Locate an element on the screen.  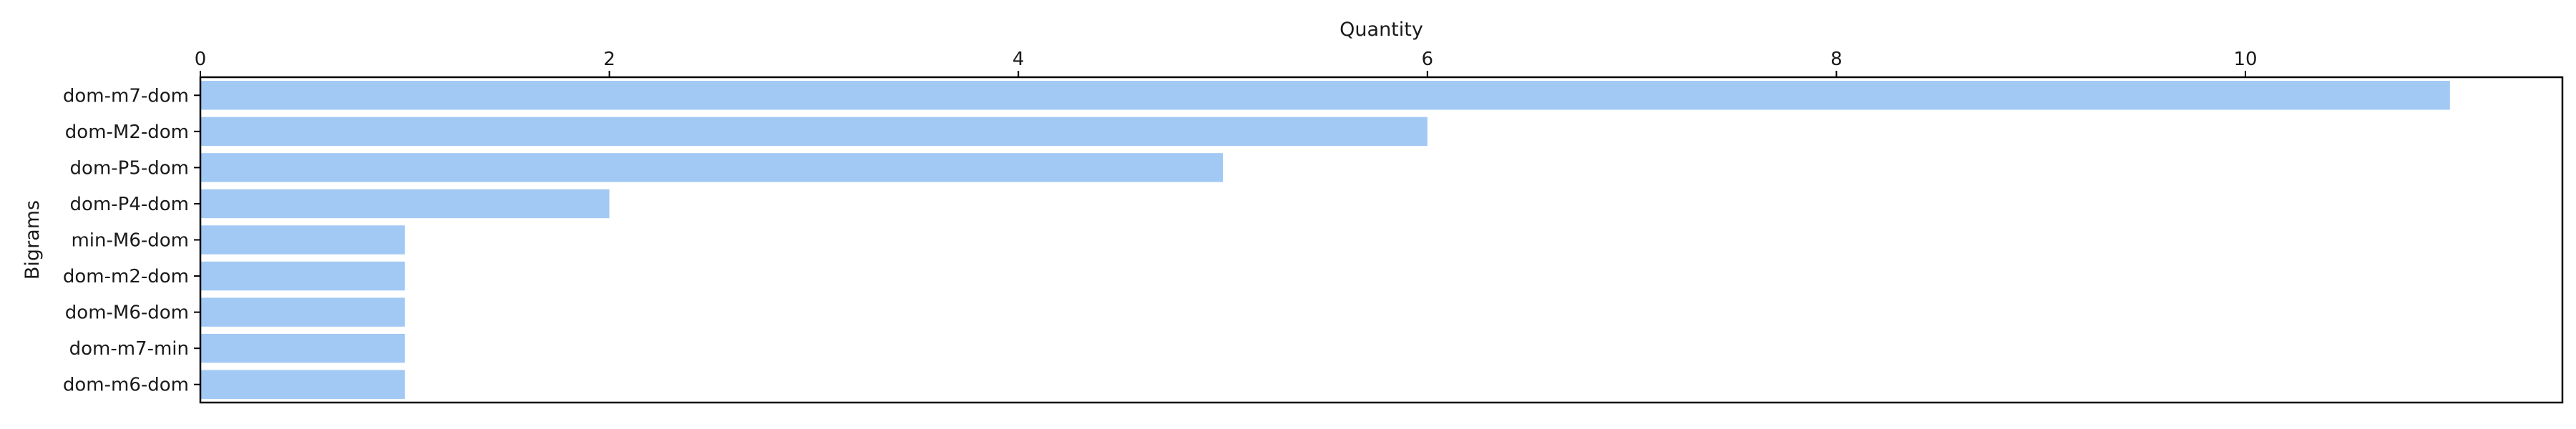
y-tick-label: dom-P4-dom is located at coordinates (129, 204).